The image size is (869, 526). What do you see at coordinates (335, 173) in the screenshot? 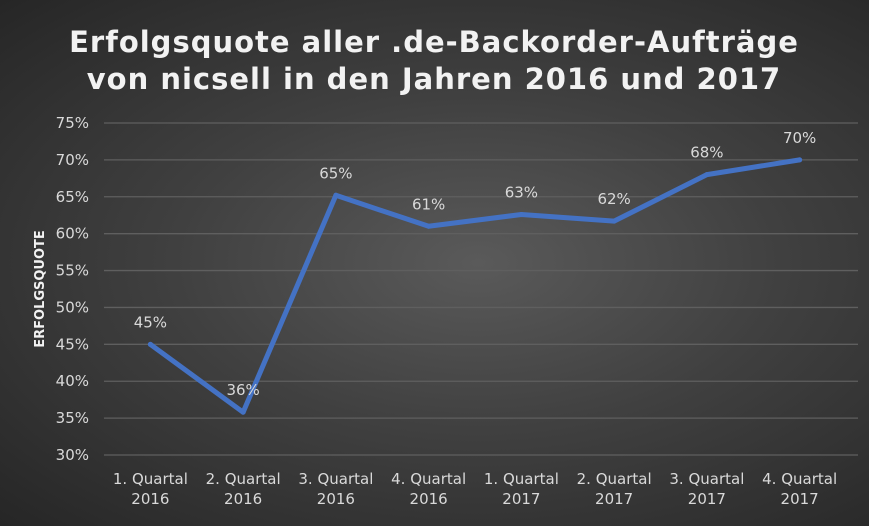
I see `data-label: 65%` at bounding box center [335, 173].